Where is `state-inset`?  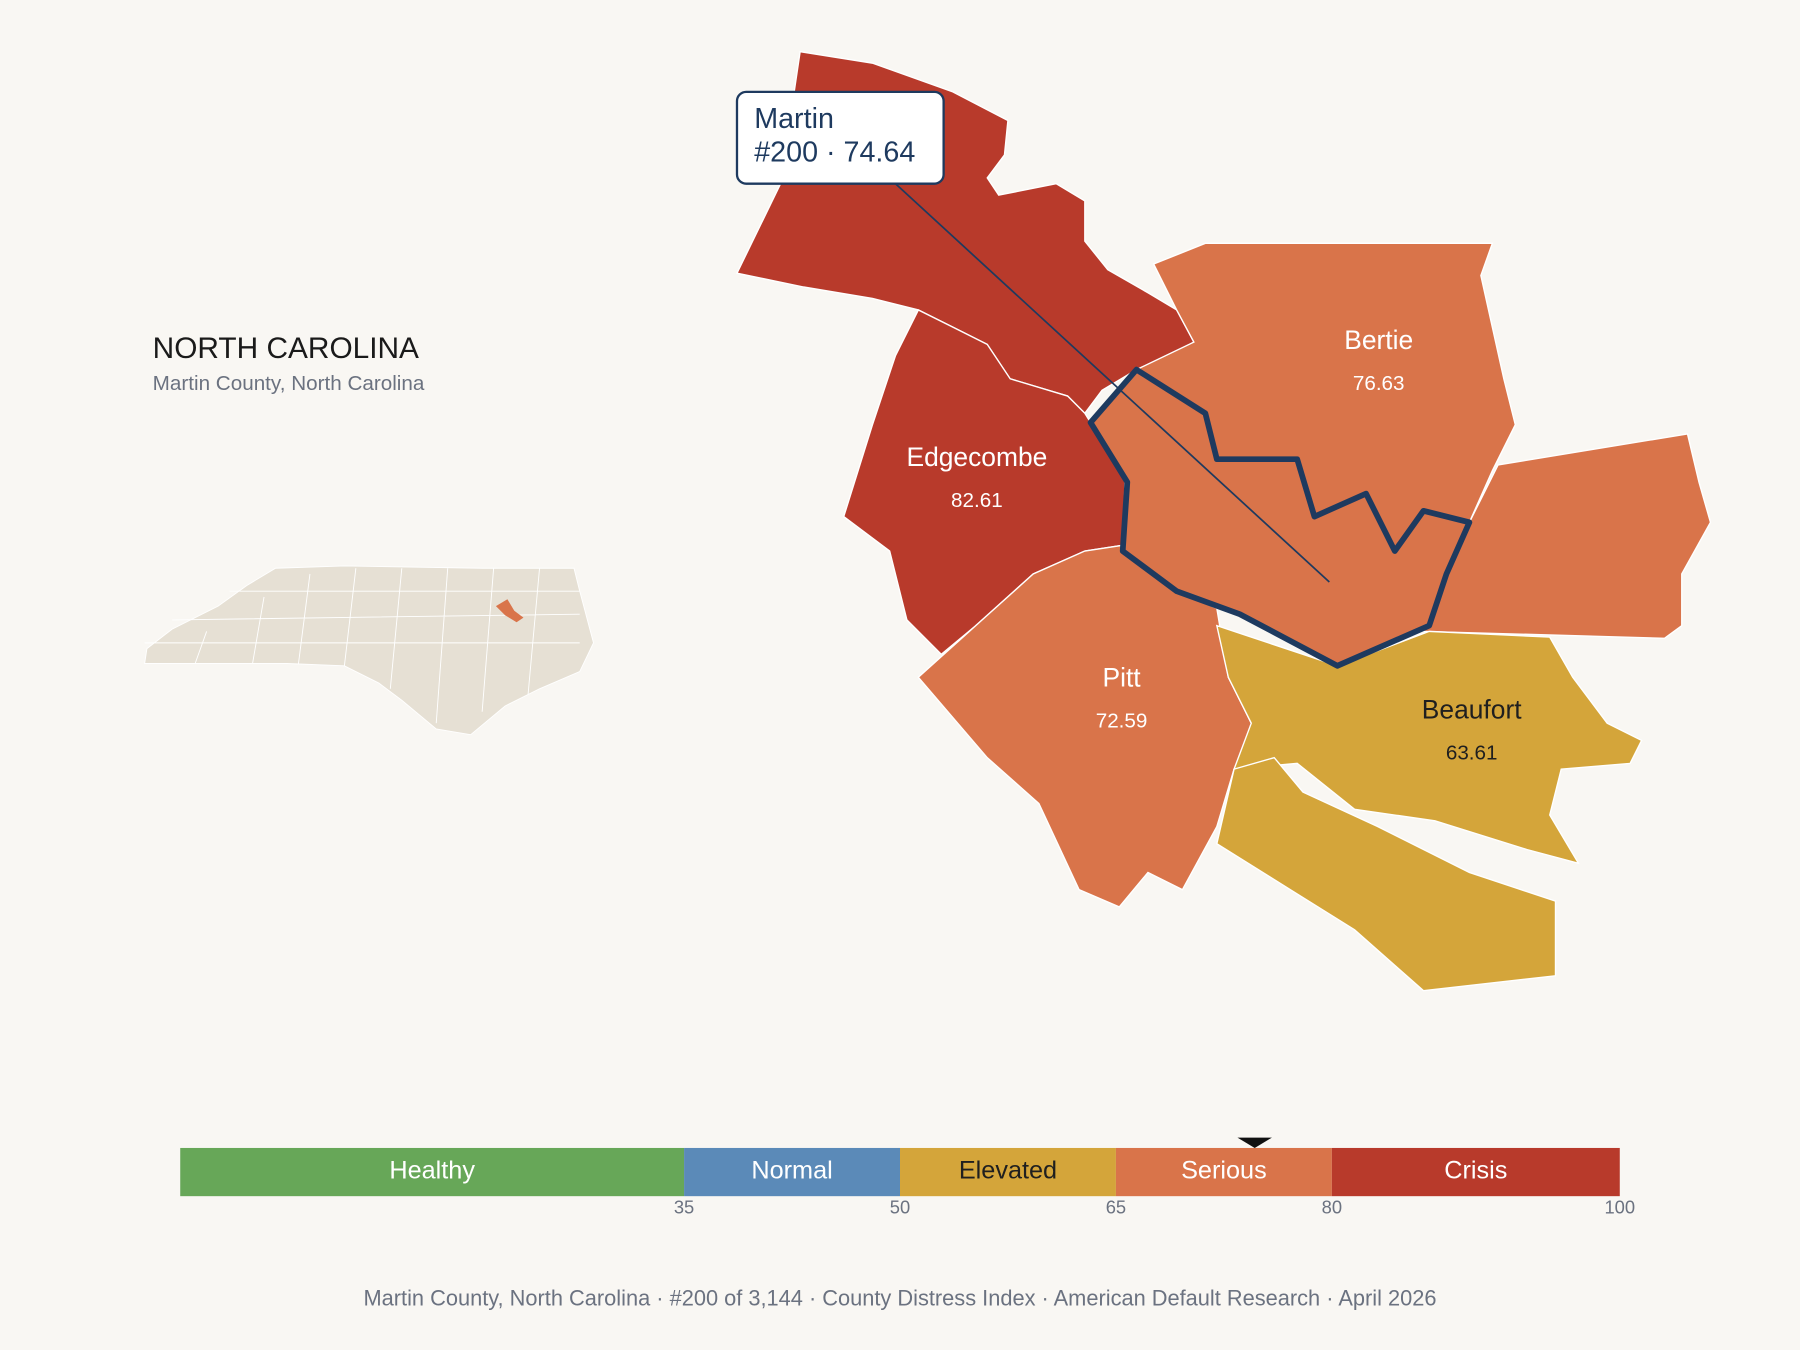
state-inset is located at coordinates (369, 650).